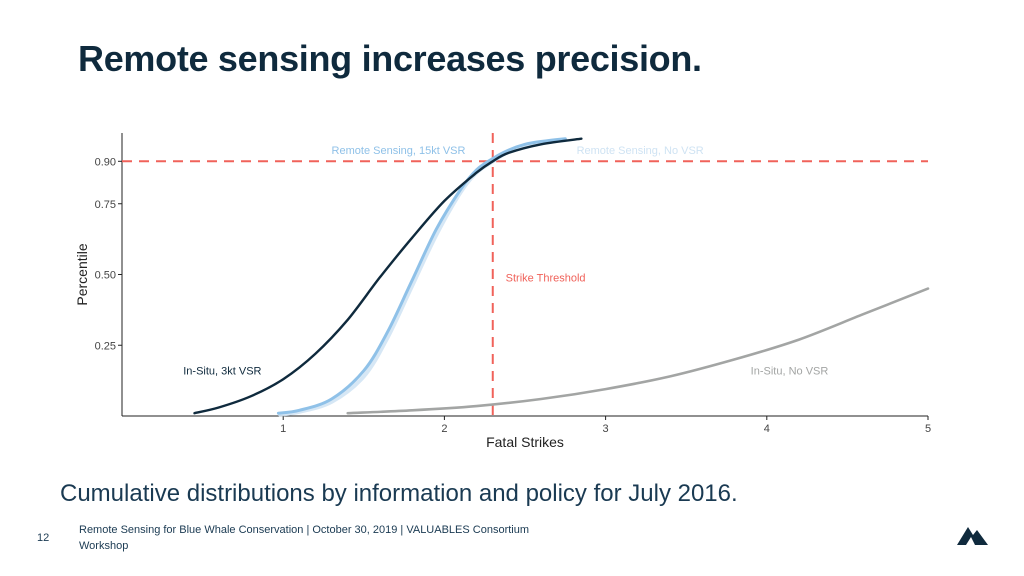 The height and width of the screenshot is (576, 1024). Describe the element at coordinates (790, 372) in the screenshot. I see `annotation-in-situ-no-vsr: In-Situ, No VSR` at that location.